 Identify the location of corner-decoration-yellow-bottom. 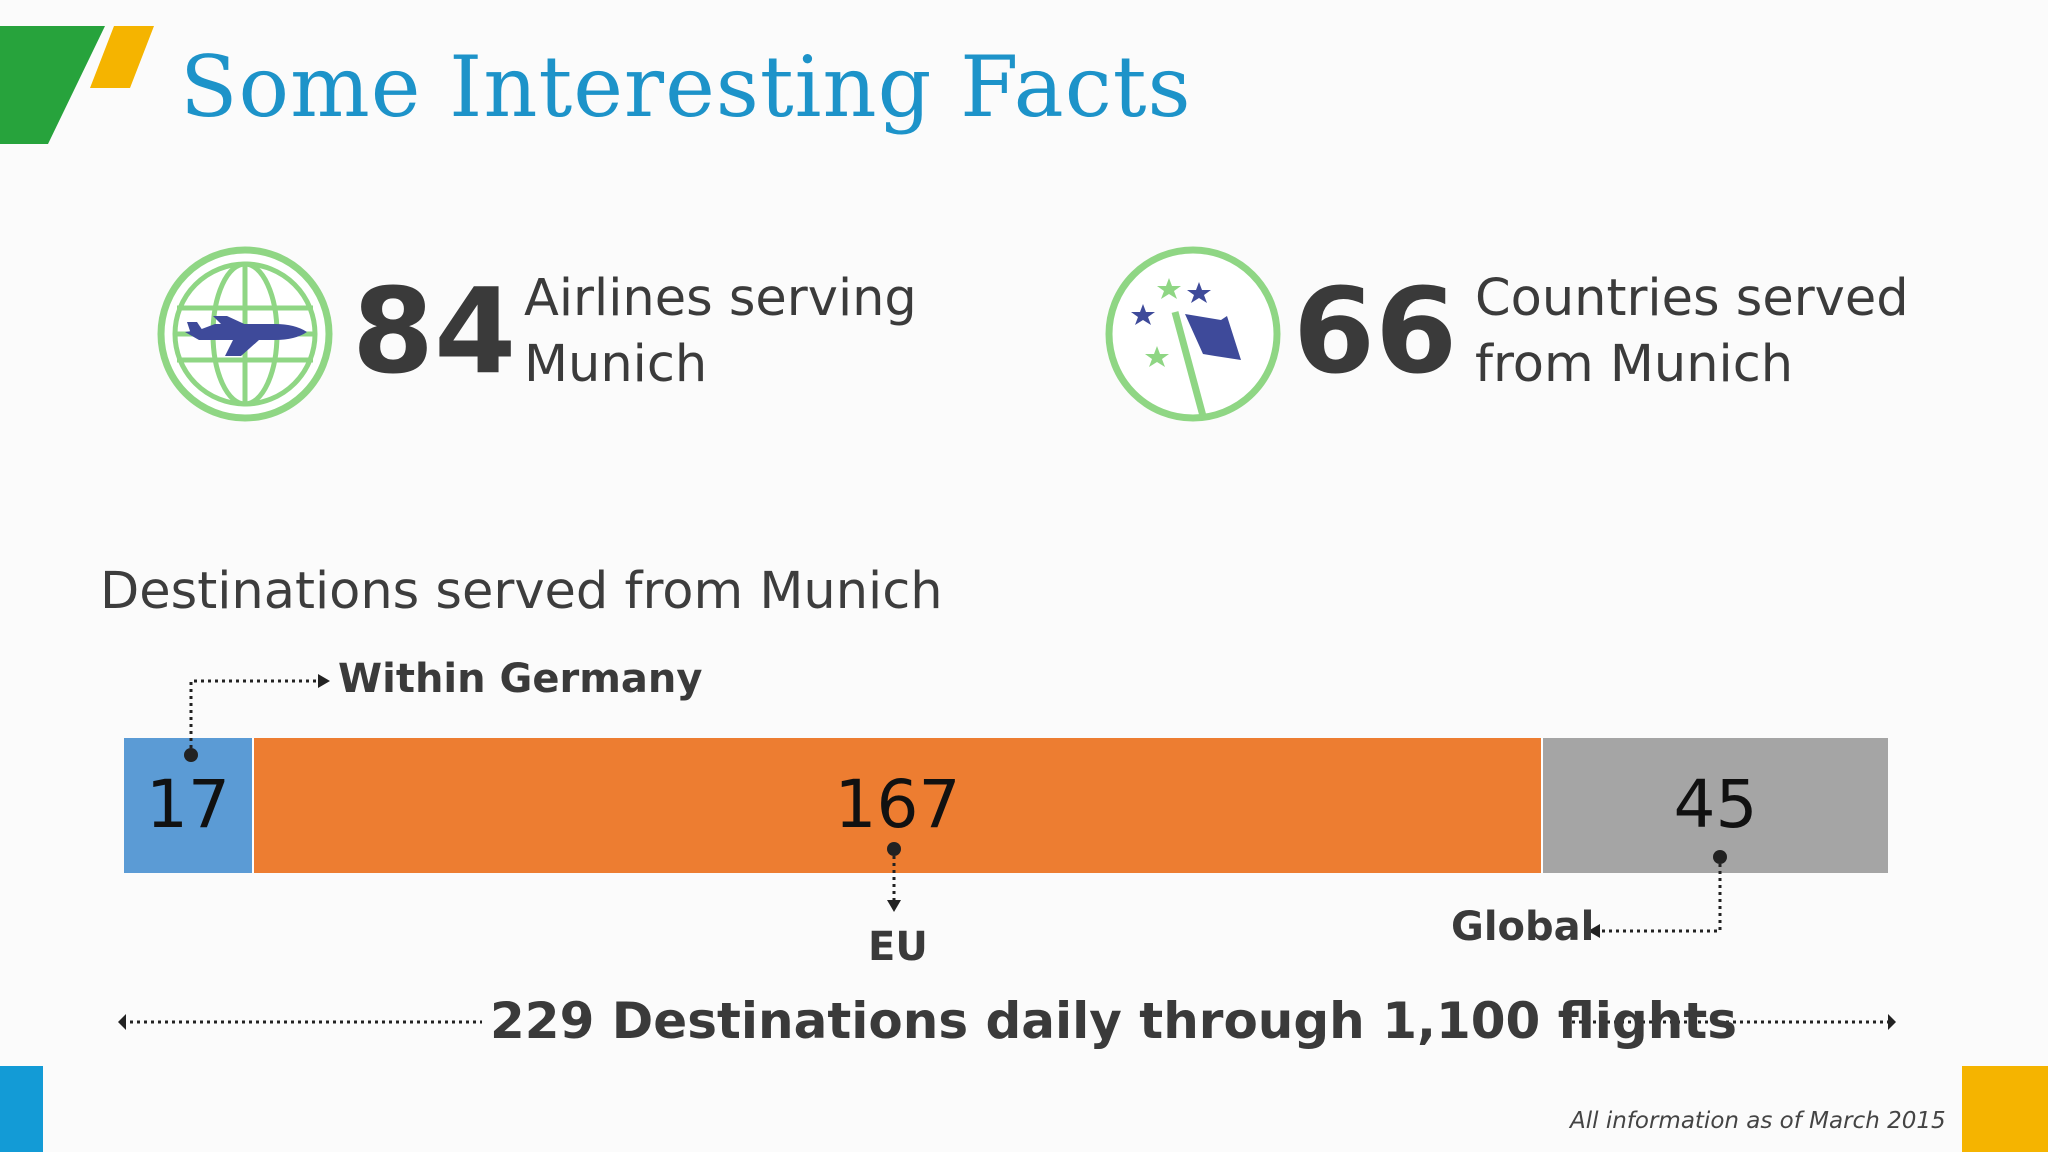
(2005, 1109).